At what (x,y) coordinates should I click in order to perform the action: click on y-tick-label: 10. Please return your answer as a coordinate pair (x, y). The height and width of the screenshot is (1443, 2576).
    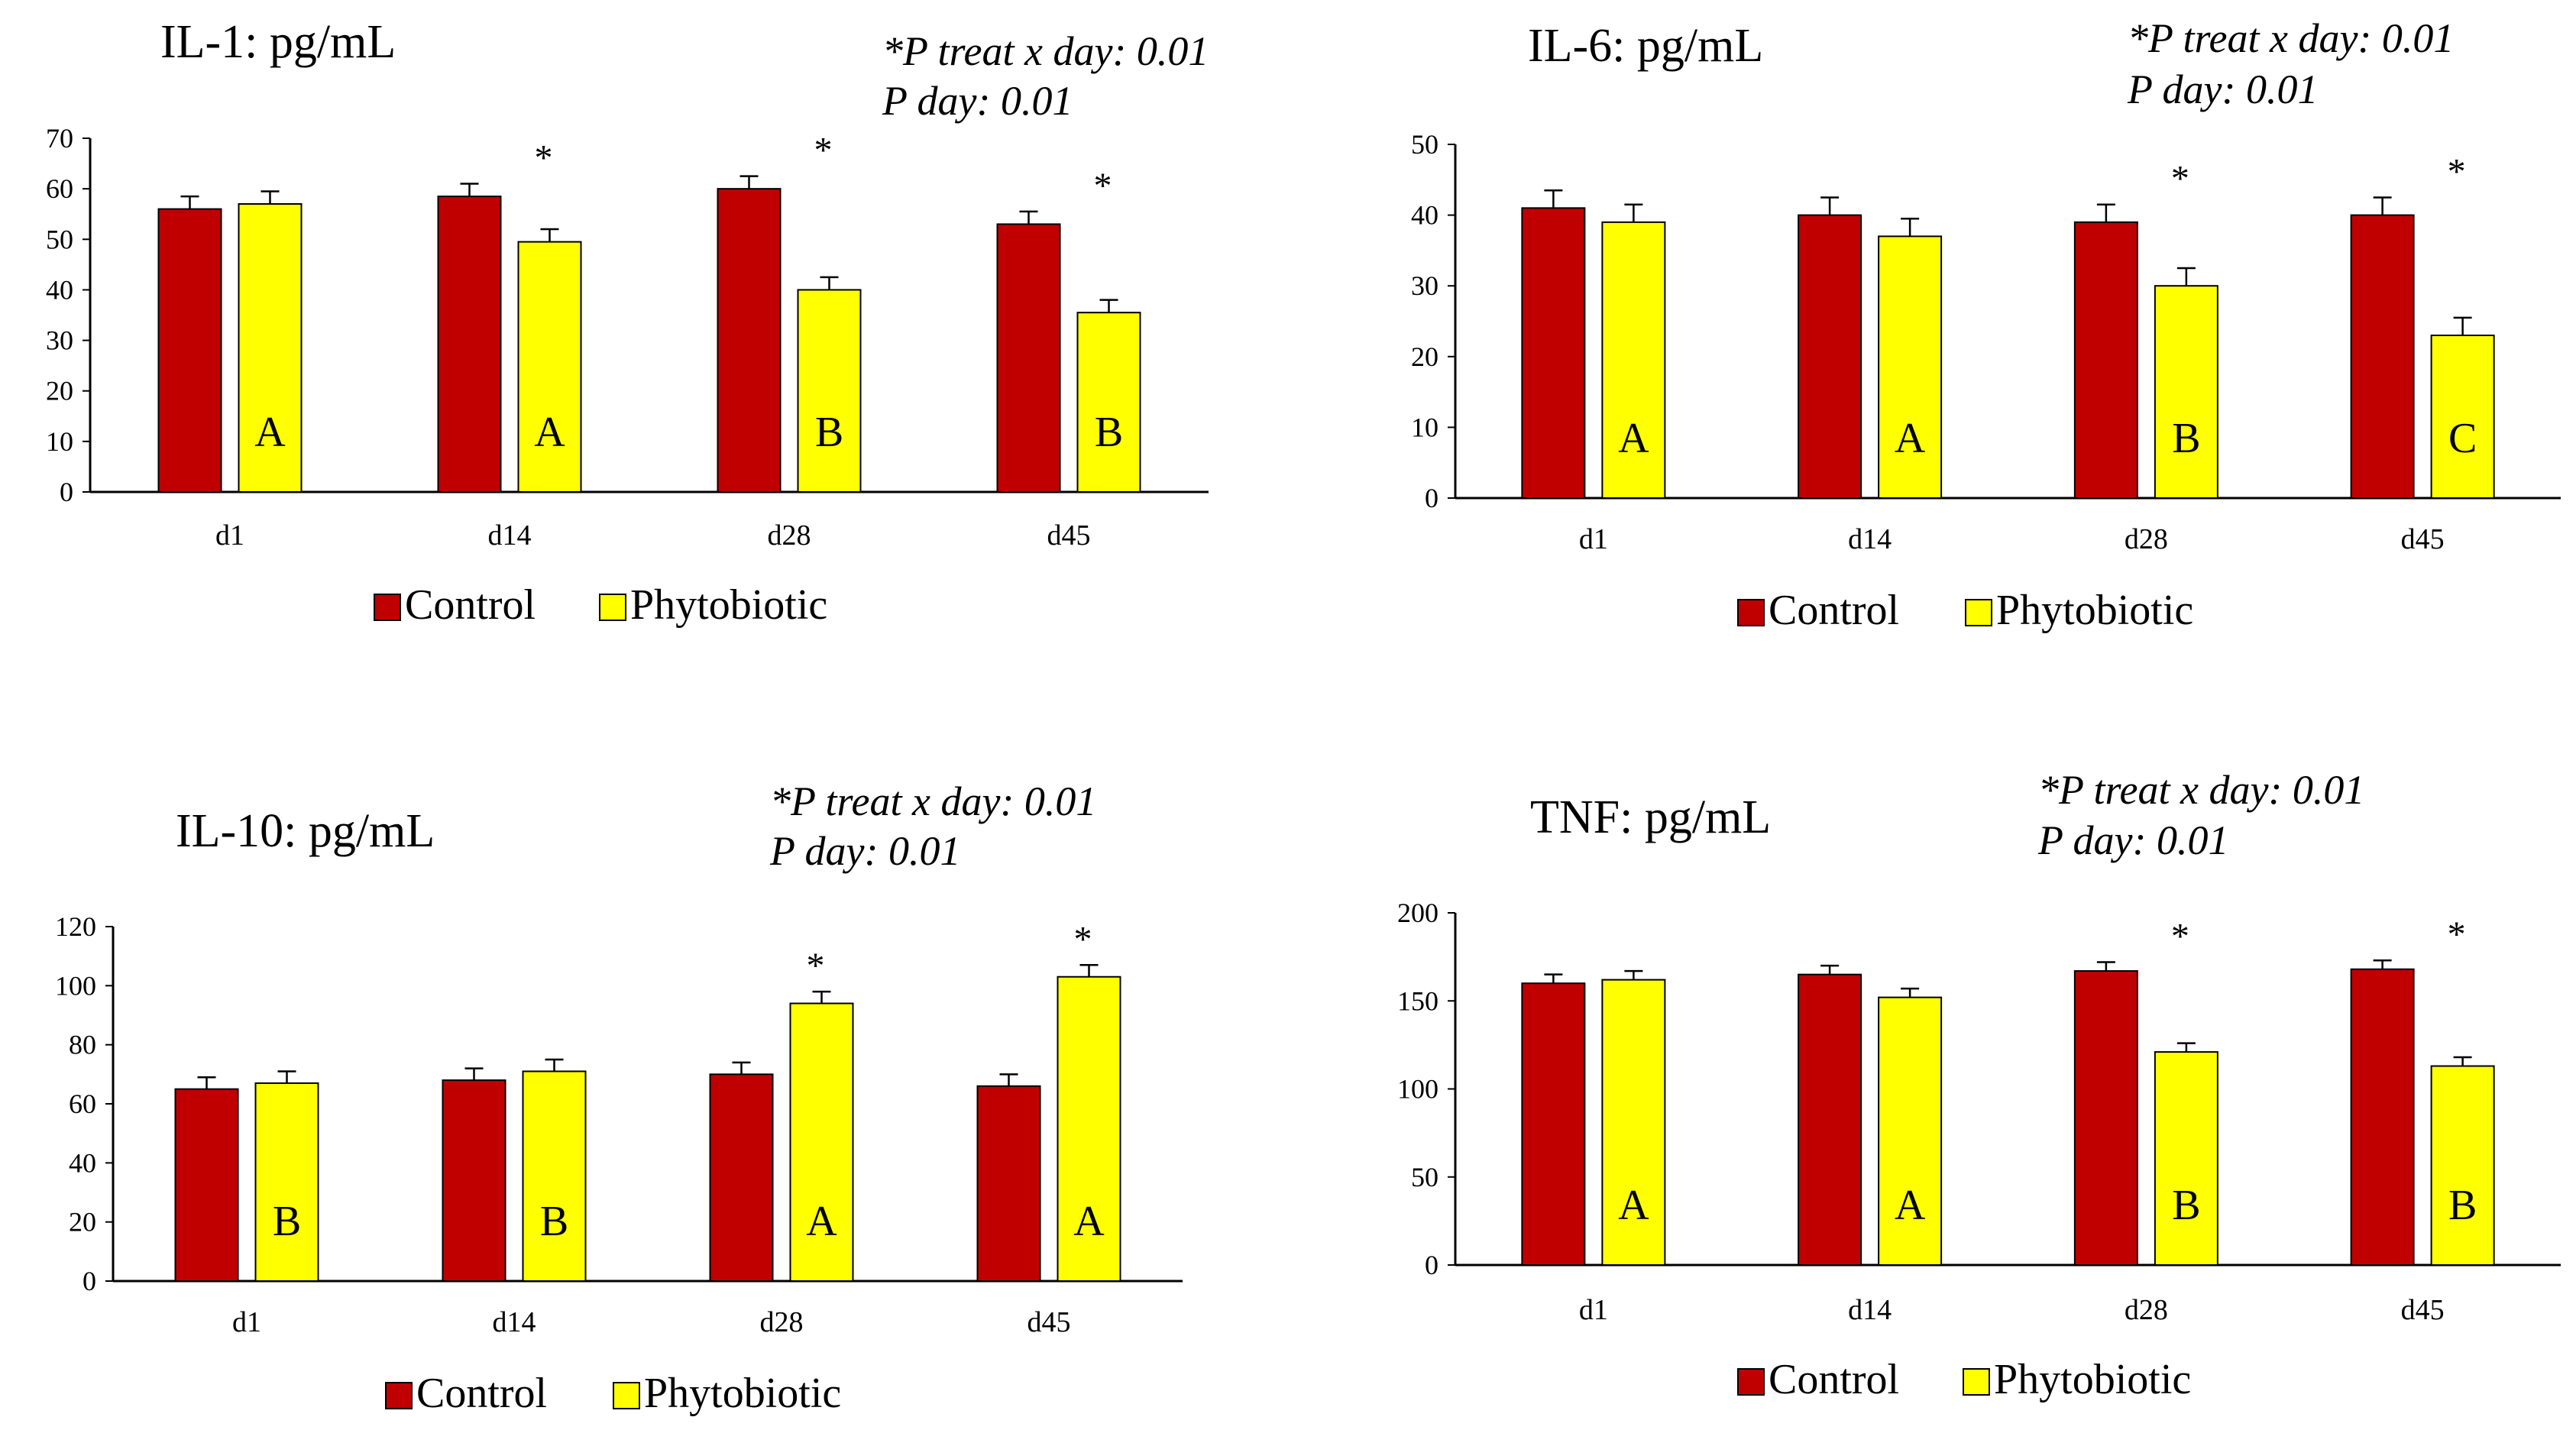
    Looking at the image, I should click on (1424, 427).